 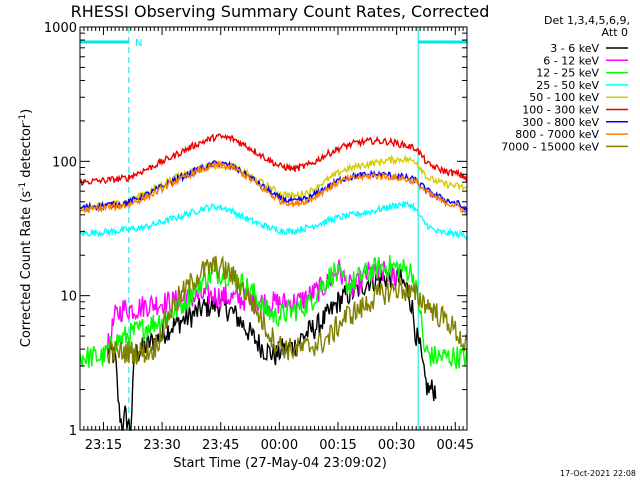 I want to click on x-tick-label: 00:30, so click(x=396, y=445).